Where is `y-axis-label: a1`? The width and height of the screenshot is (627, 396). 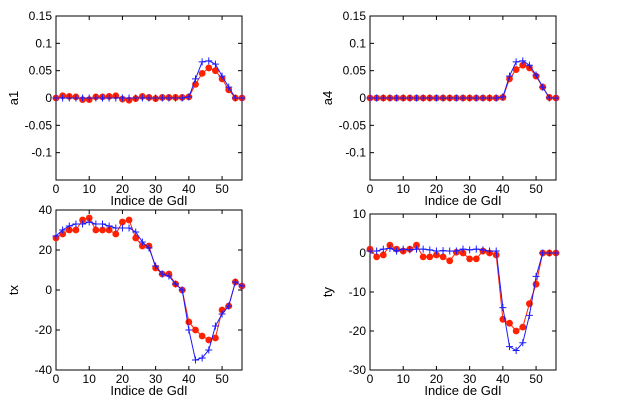 y-axis-label: a1 is located at coordinates (13, 98).